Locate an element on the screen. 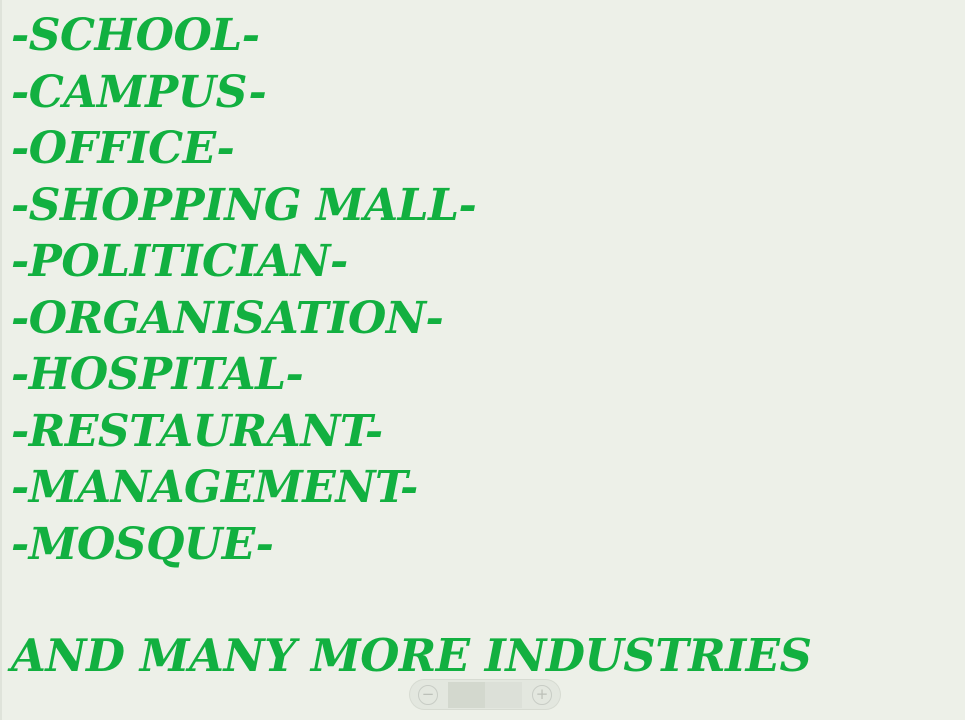 This screenshot has width=965, height=720. list-item: -SCHOOL- is located at coordinates (135, 35).